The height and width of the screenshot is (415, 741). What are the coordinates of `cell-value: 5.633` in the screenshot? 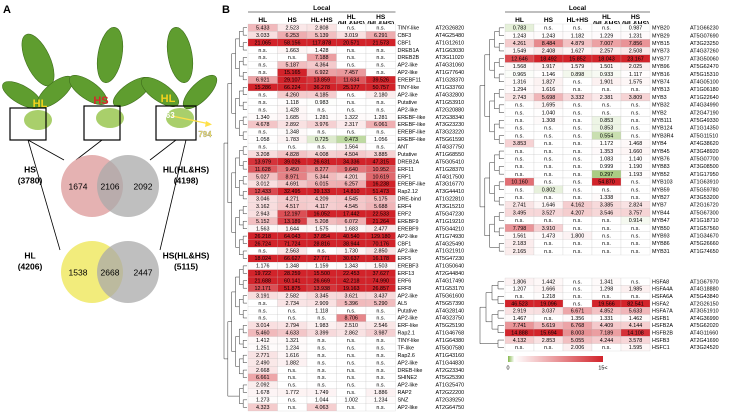 It's located at (636, 312).